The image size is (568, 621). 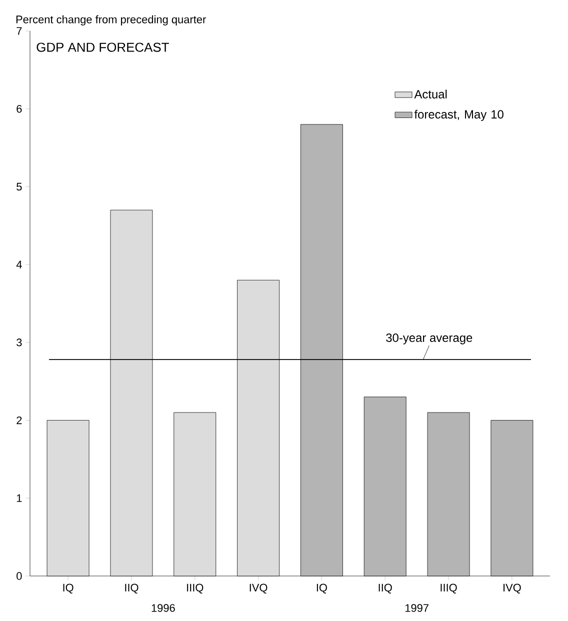 What do you see at coordinates (163, 608) in the screenshot?
I see `text: 1996` at bounding box center [163, 608].